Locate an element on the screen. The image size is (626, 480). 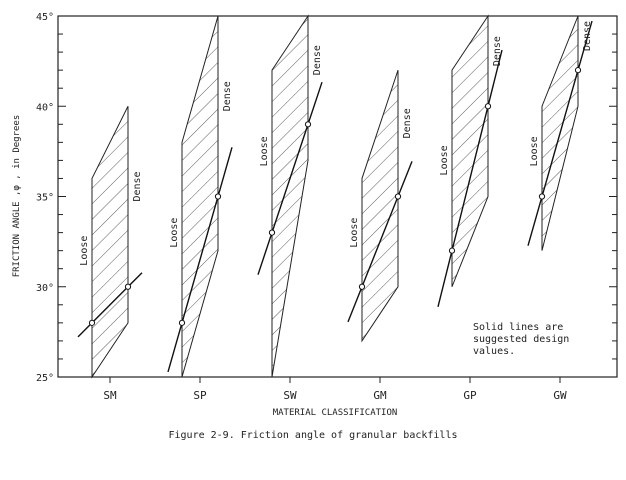
label-dense-gw: Dense is located at coordinates (587, 36).